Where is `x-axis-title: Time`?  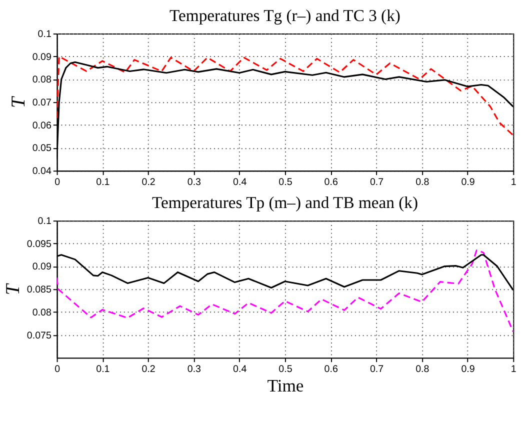 x-axis-title: Time is located at coordinates (285, 385).